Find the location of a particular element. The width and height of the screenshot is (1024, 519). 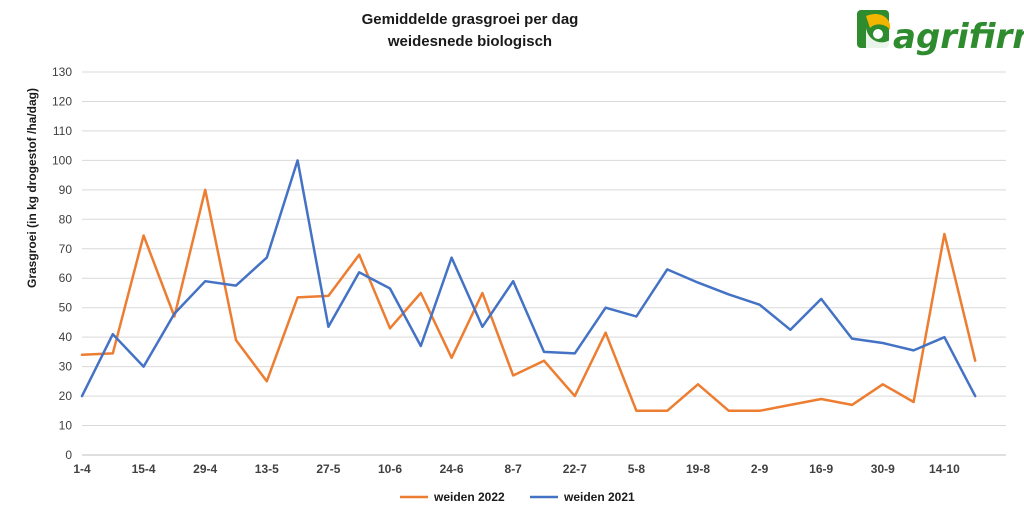

chart-subtitle: weidesnede biologisch is located at coordinates (469, 41).